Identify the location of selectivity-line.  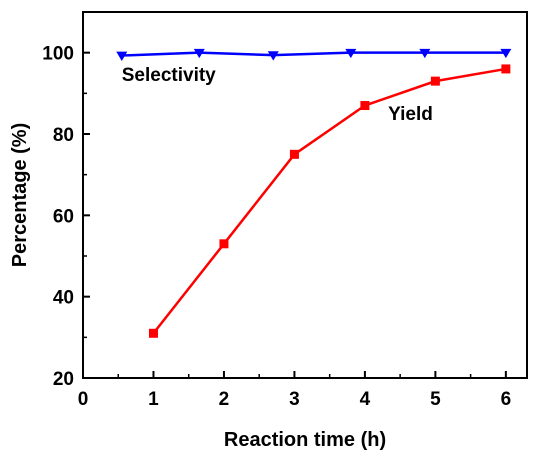
(313, 54).